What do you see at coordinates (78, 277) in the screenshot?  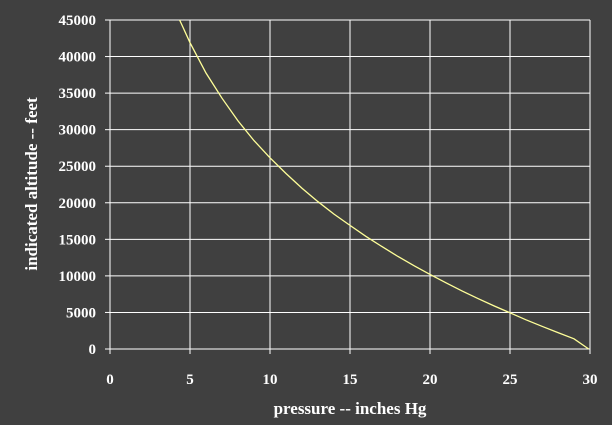 I see `y-tick-label: 10000` at bounding box center [78, 277].